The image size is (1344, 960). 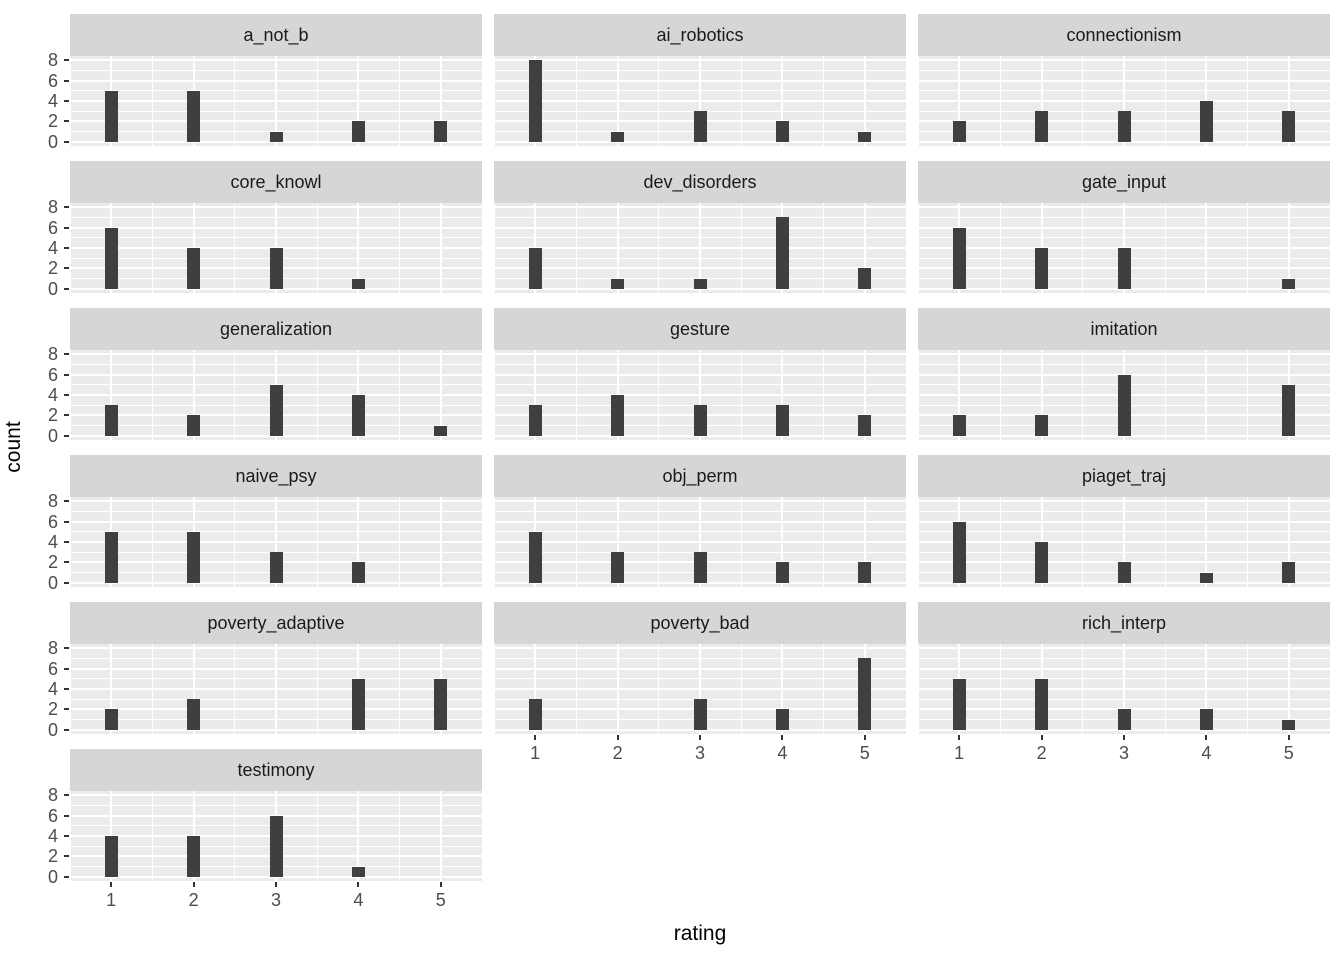 I want to click on facet-panel: piaget_traj, so click(x=1124, y=521).